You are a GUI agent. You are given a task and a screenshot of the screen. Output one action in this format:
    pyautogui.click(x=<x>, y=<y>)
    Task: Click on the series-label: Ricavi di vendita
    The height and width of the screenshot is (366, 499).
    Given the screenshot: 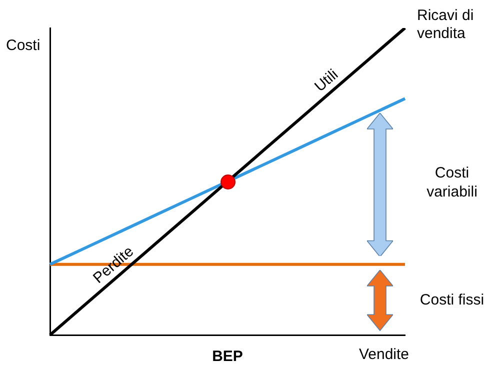 What is the action you would take?
    pyautogui.click(x=445, y=24)
    